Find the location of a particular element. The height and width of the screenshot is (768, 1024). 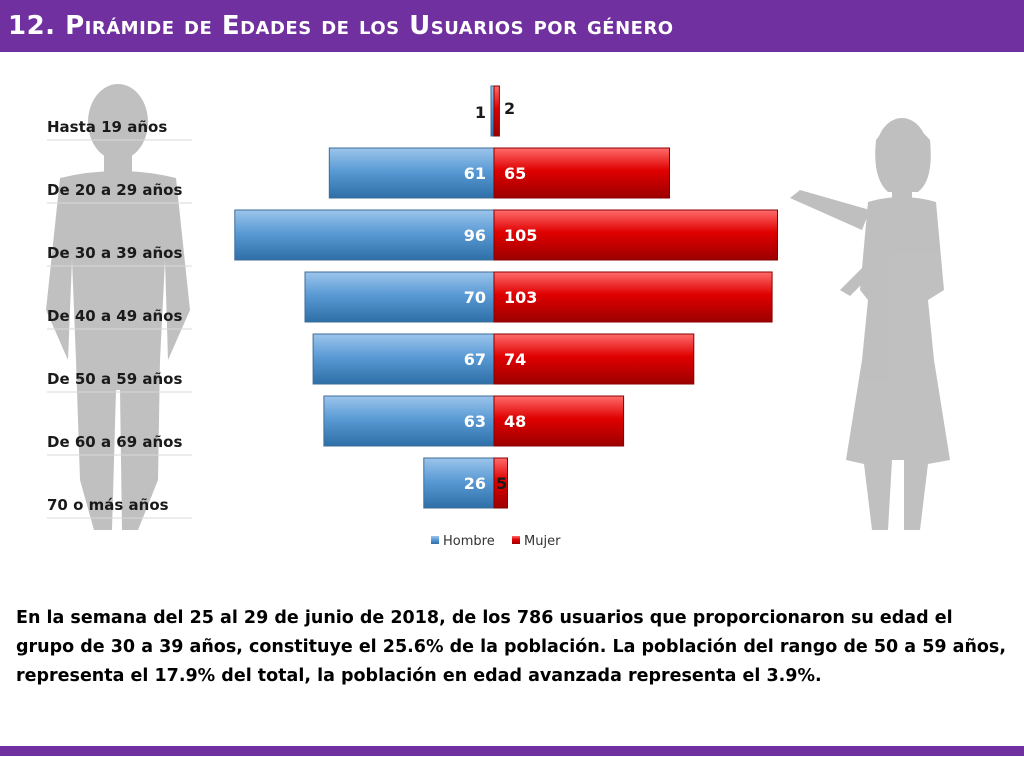

age-label: 70 o más años is located at coordinates (108, 505).